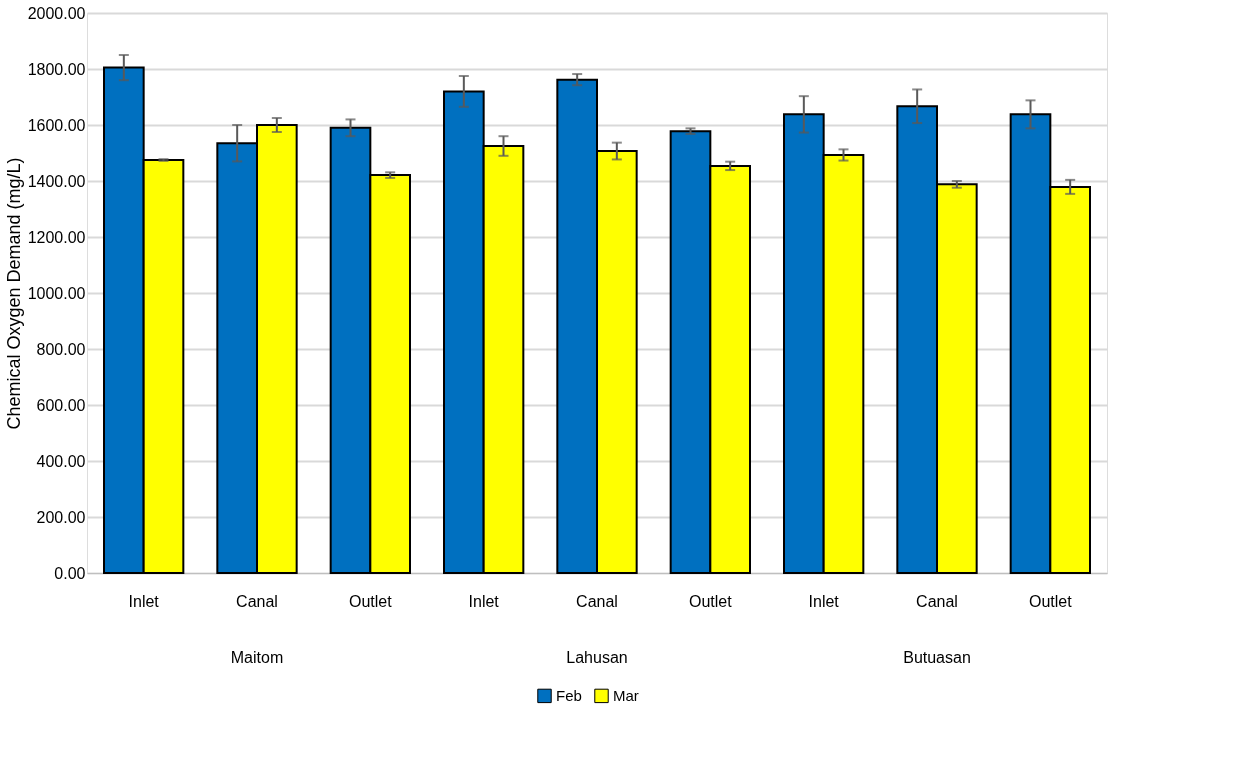  Describe the element at coordinates (61, 349) in the screenshot. I see `y-tick-label: 800.00` at that location.